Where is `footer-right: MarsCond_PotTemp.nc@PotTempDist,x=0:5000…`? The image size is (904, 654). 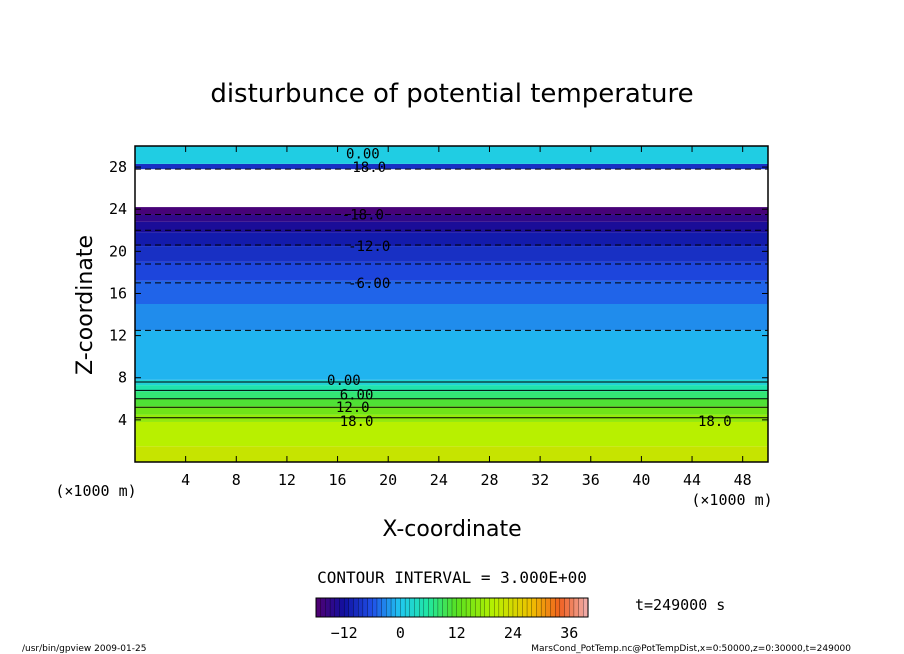 footer-right: MarsCond_PotTemp.nc@PotTempDist,x=0:5000… is located at coordinates (691, 649).